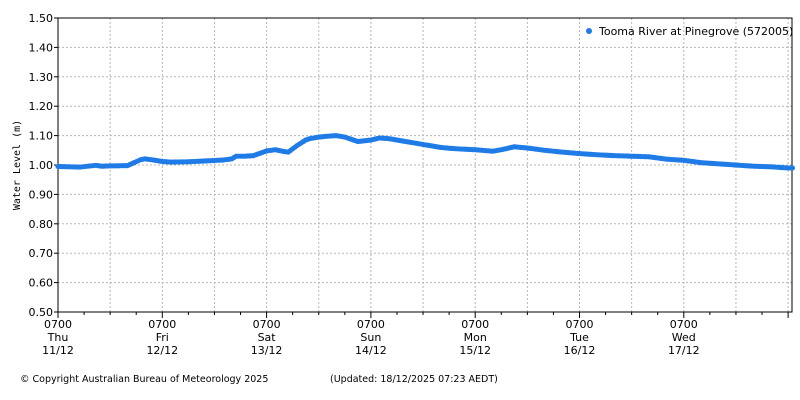 The width and height of the screenshot is (800, 400). What do you see at coordinates (684, 337) in the screenshot?
I see `x-tick-label-day: Wed` at bounding box center [684, 337].